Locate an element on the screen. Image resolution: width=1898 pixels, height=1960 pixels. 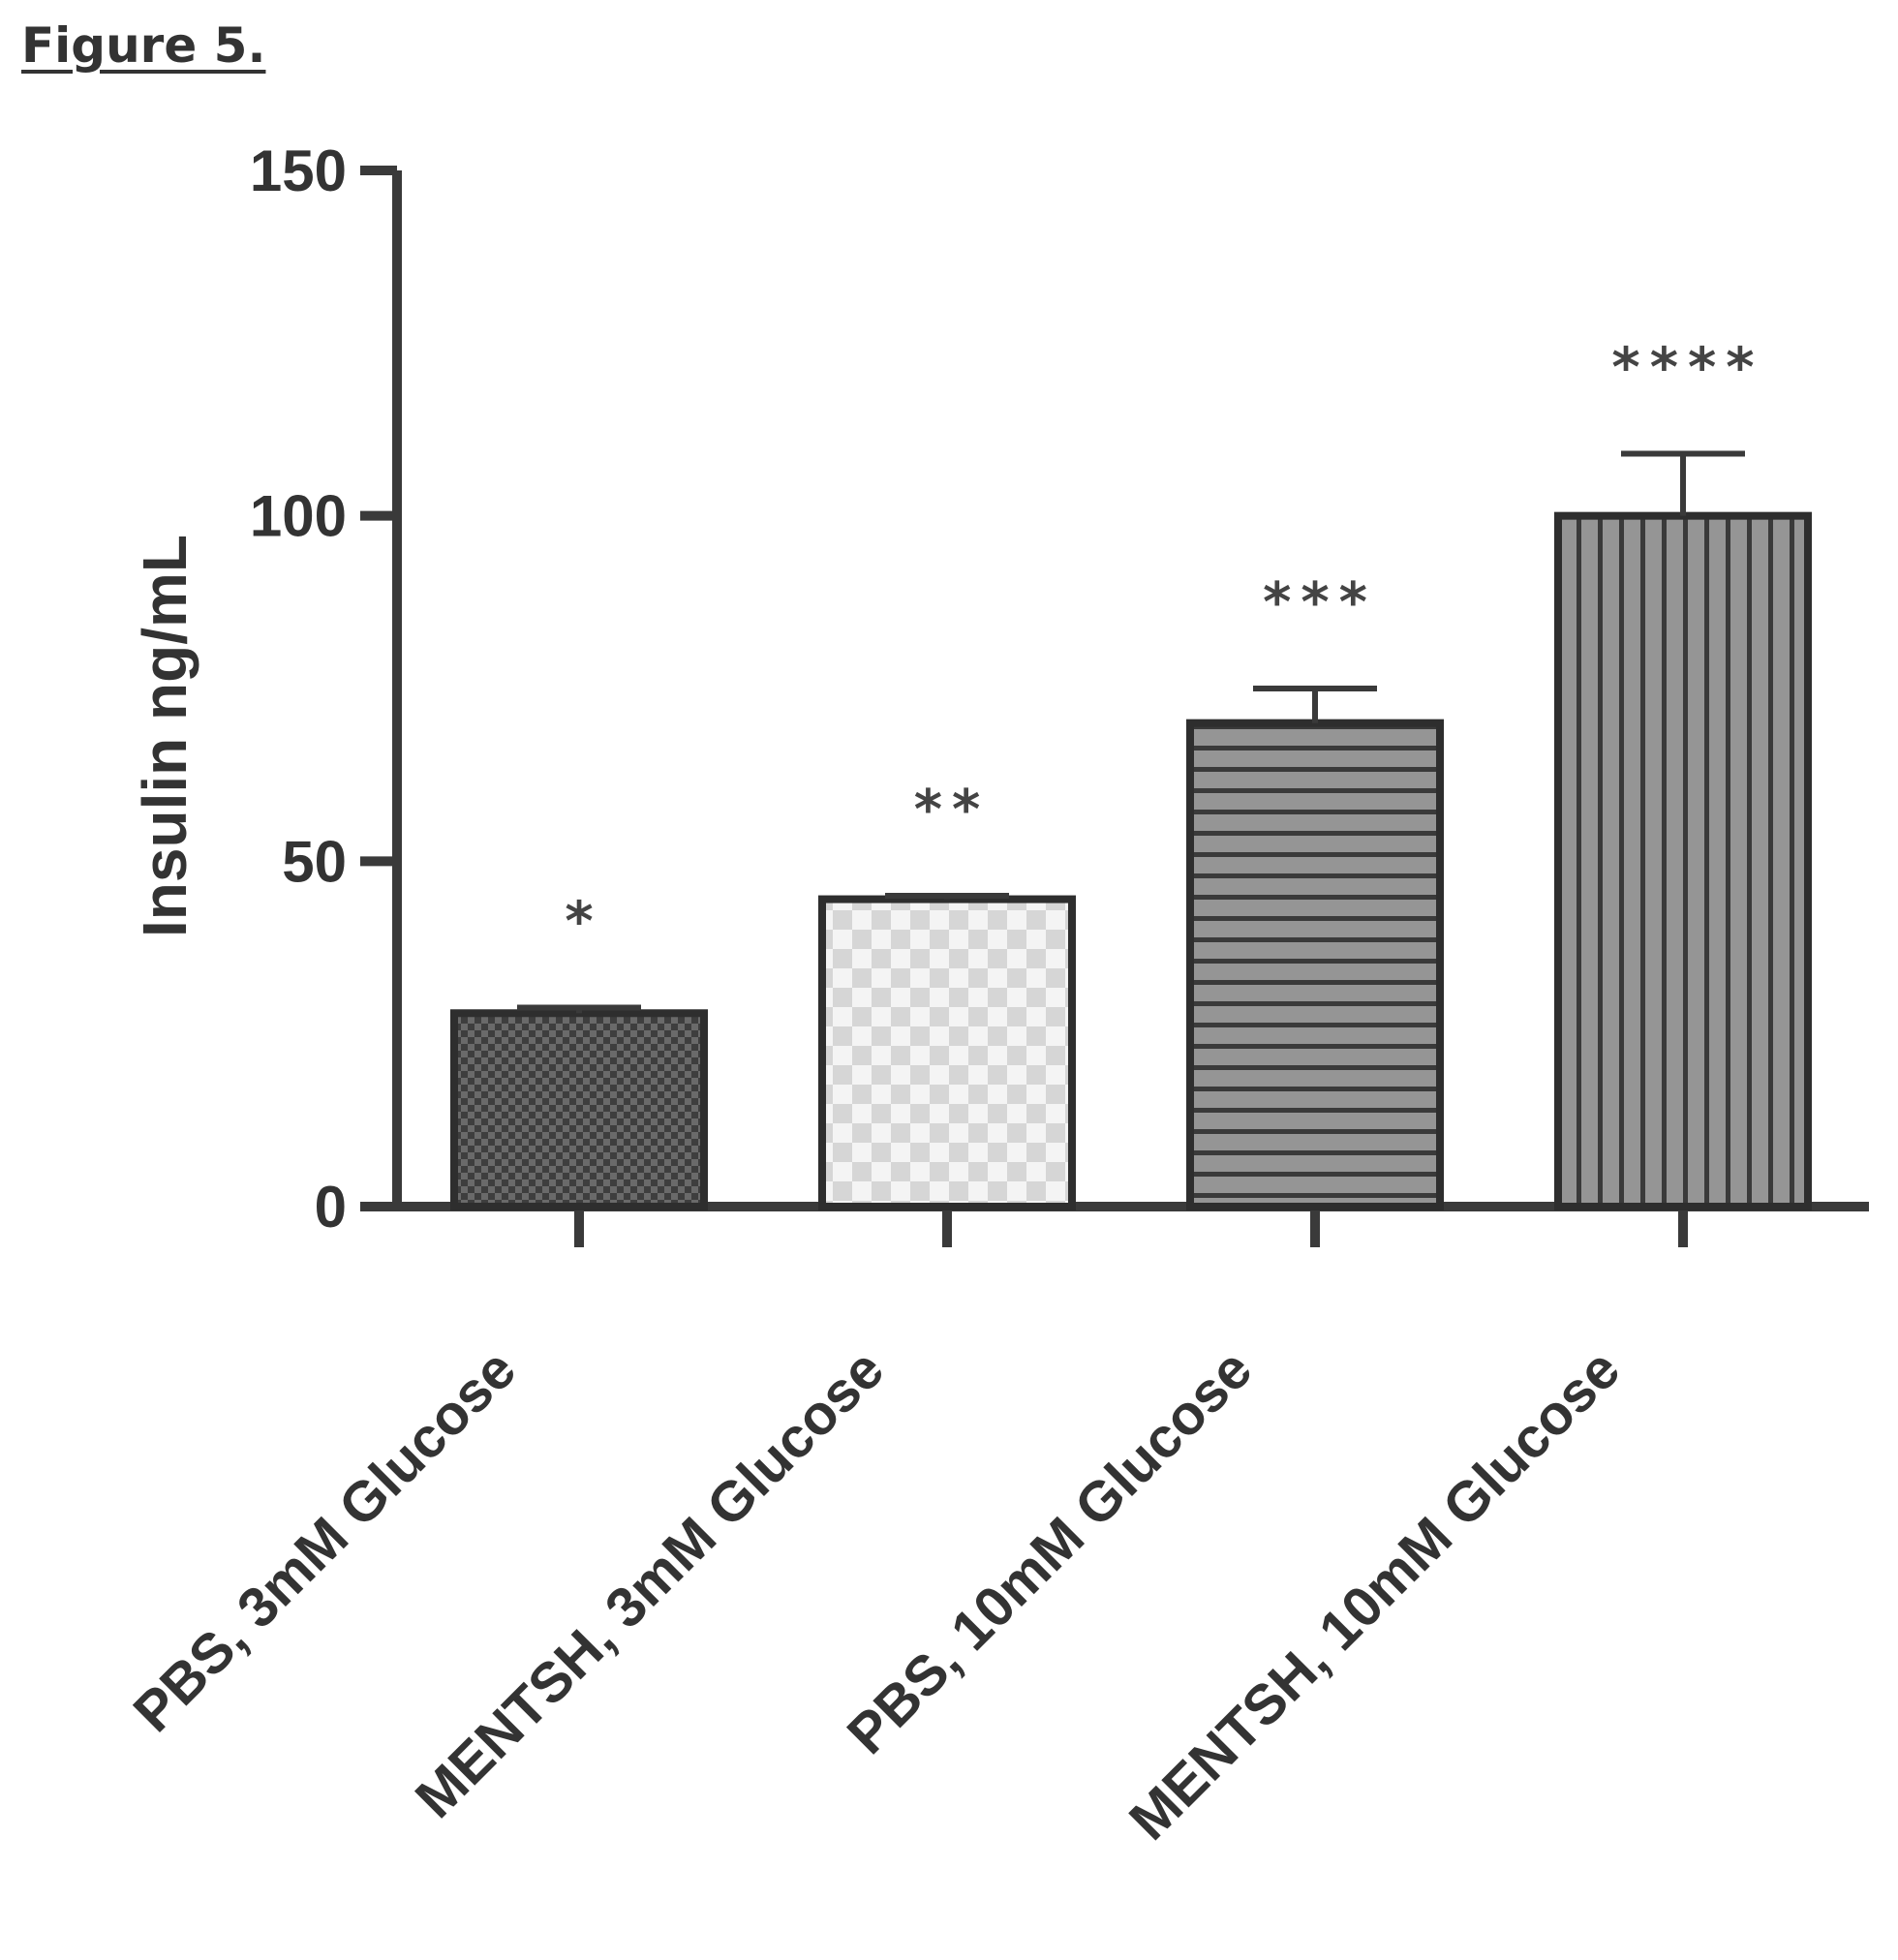
y-tick-label: 100 is located at coordinates (298, 516).